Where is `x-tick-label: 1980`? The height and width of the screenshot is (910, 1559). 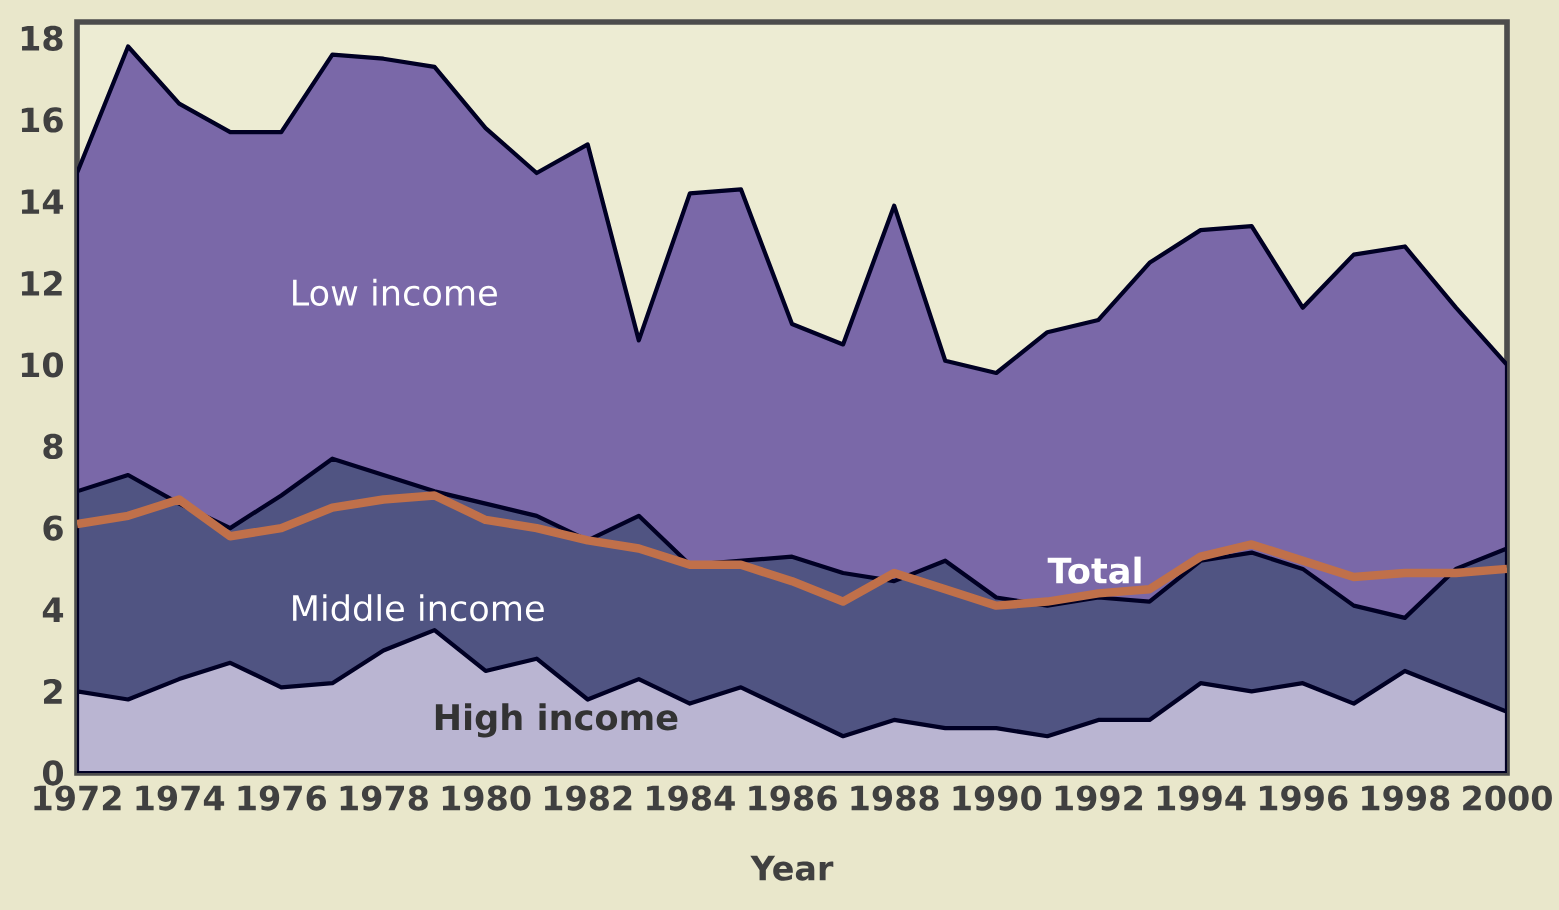
x-tick-label: 1980 is located at coordinates (486, 798).